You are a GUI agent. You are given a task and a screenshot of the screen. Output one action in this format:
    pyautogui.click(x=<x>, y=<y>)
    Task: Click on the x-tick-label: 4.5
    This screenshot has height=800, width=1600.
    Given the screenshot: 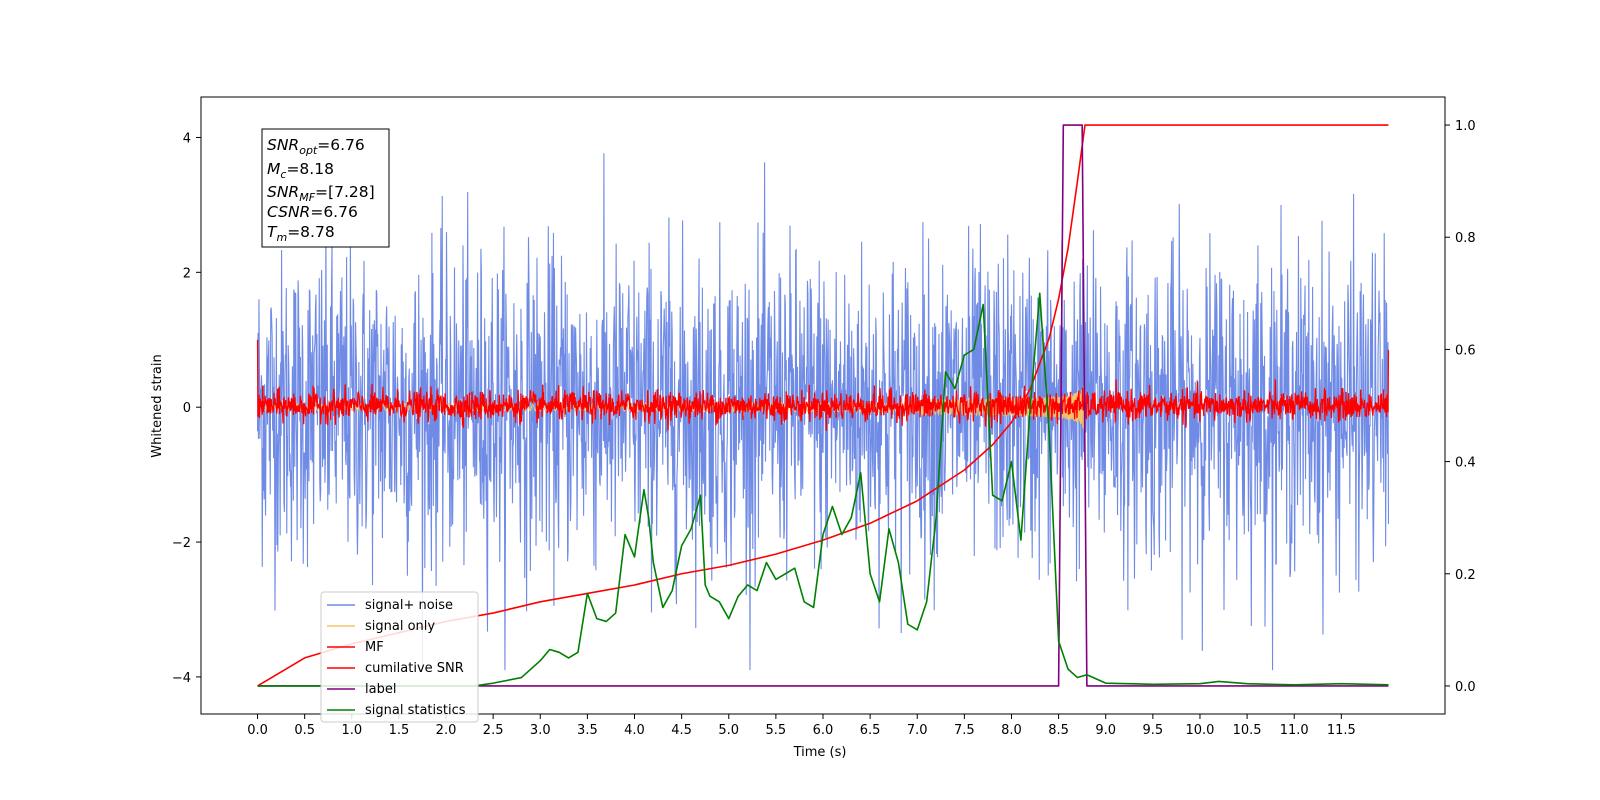 What is the action you would take?
    pyautogui.click(x=681, y=730)
    